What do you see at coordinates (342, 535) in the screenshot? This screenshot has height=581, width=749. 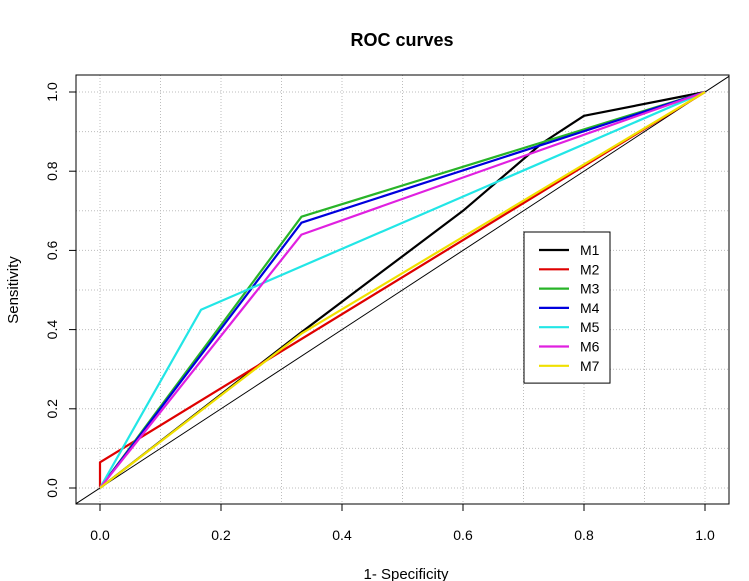 I see `x-tick-label: 0.4` at bounding box center [342, 535].